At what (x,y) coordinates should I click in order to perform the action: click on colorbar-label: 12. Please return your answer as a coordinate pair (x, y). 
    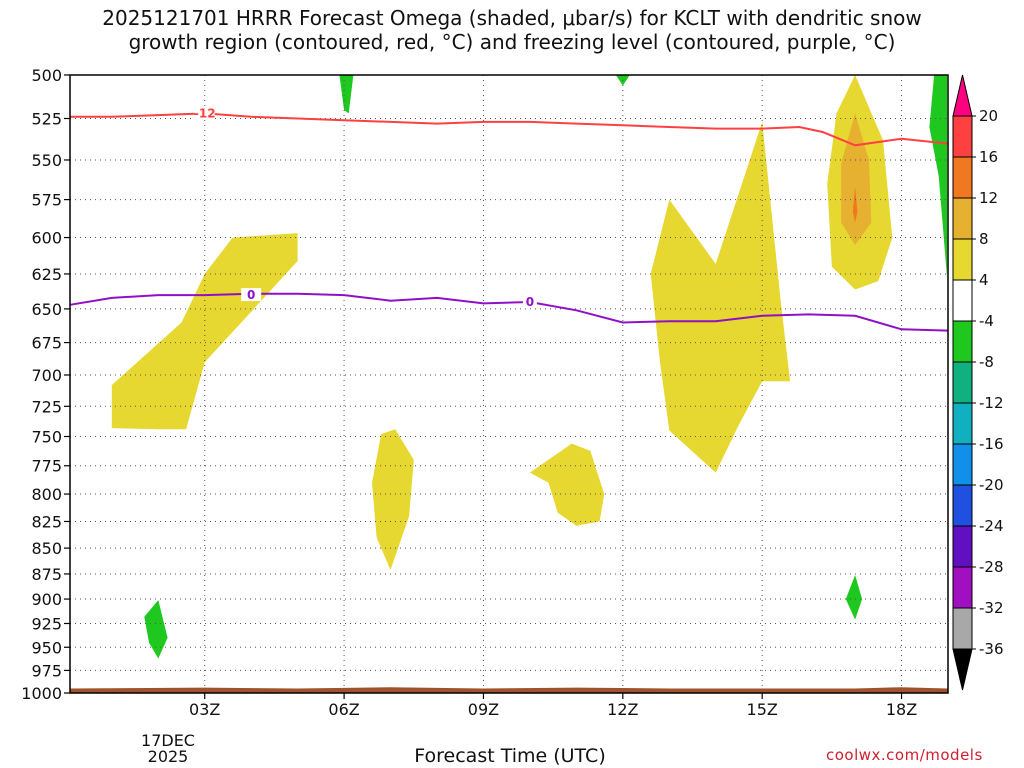
    Looking at the image, I should click on (988, 198).